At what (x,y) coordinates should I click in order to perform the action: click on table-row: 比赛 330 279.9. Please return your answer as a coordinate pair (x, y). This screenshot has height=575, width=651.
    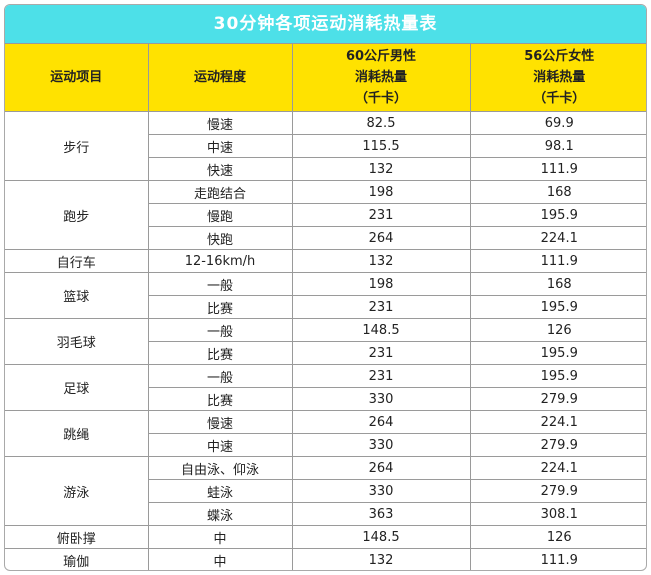
    Looking at the image, I should click on (325, 399).